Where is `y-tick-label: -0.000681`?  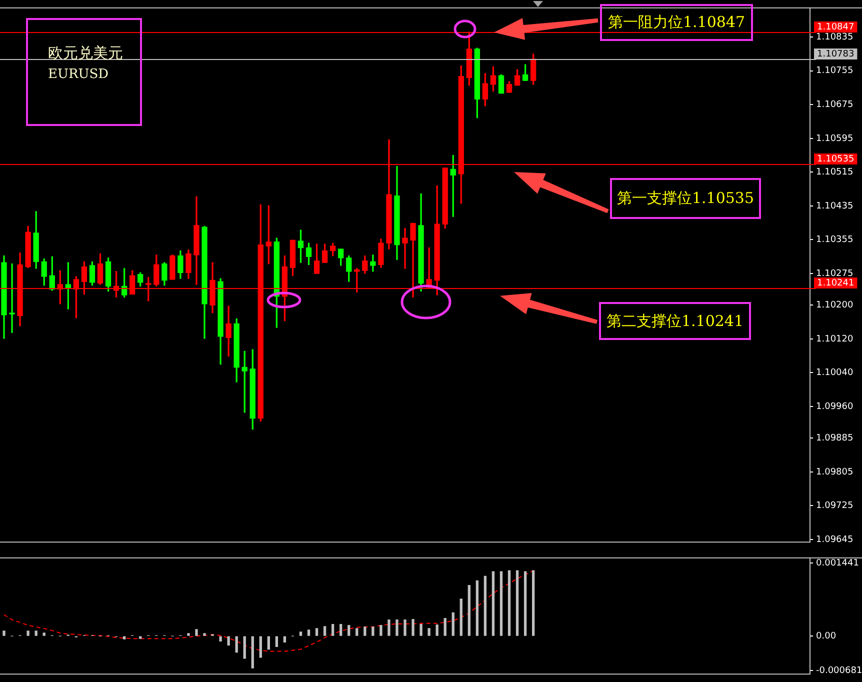 y-tick-label: -0.000681 is located at coordinates (839, 671).